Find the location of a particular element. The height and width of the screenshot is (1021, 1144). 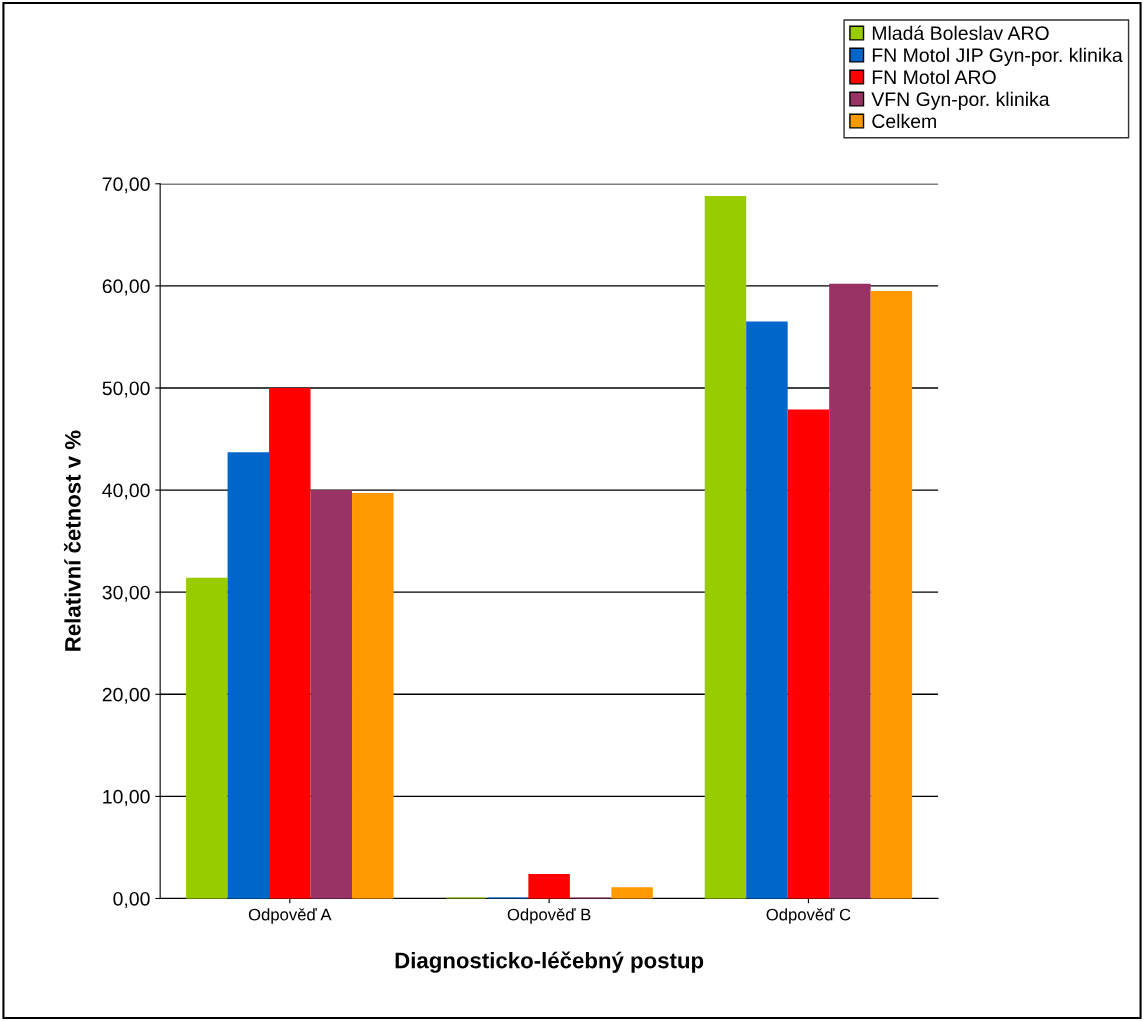

x-tick-label: Odpověď A is located at coordinates (290, 916).